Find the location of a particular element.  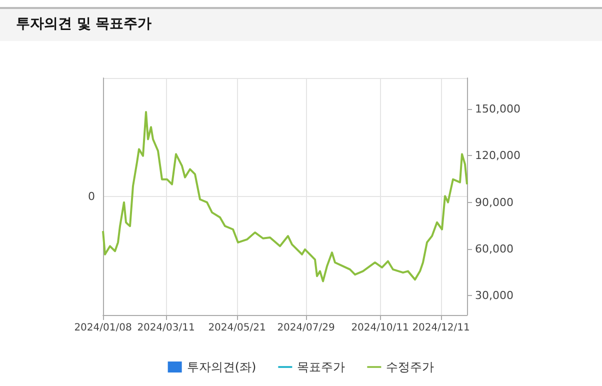

x-tick-label: 2024/05/21 is located at coordinates (237, 328).